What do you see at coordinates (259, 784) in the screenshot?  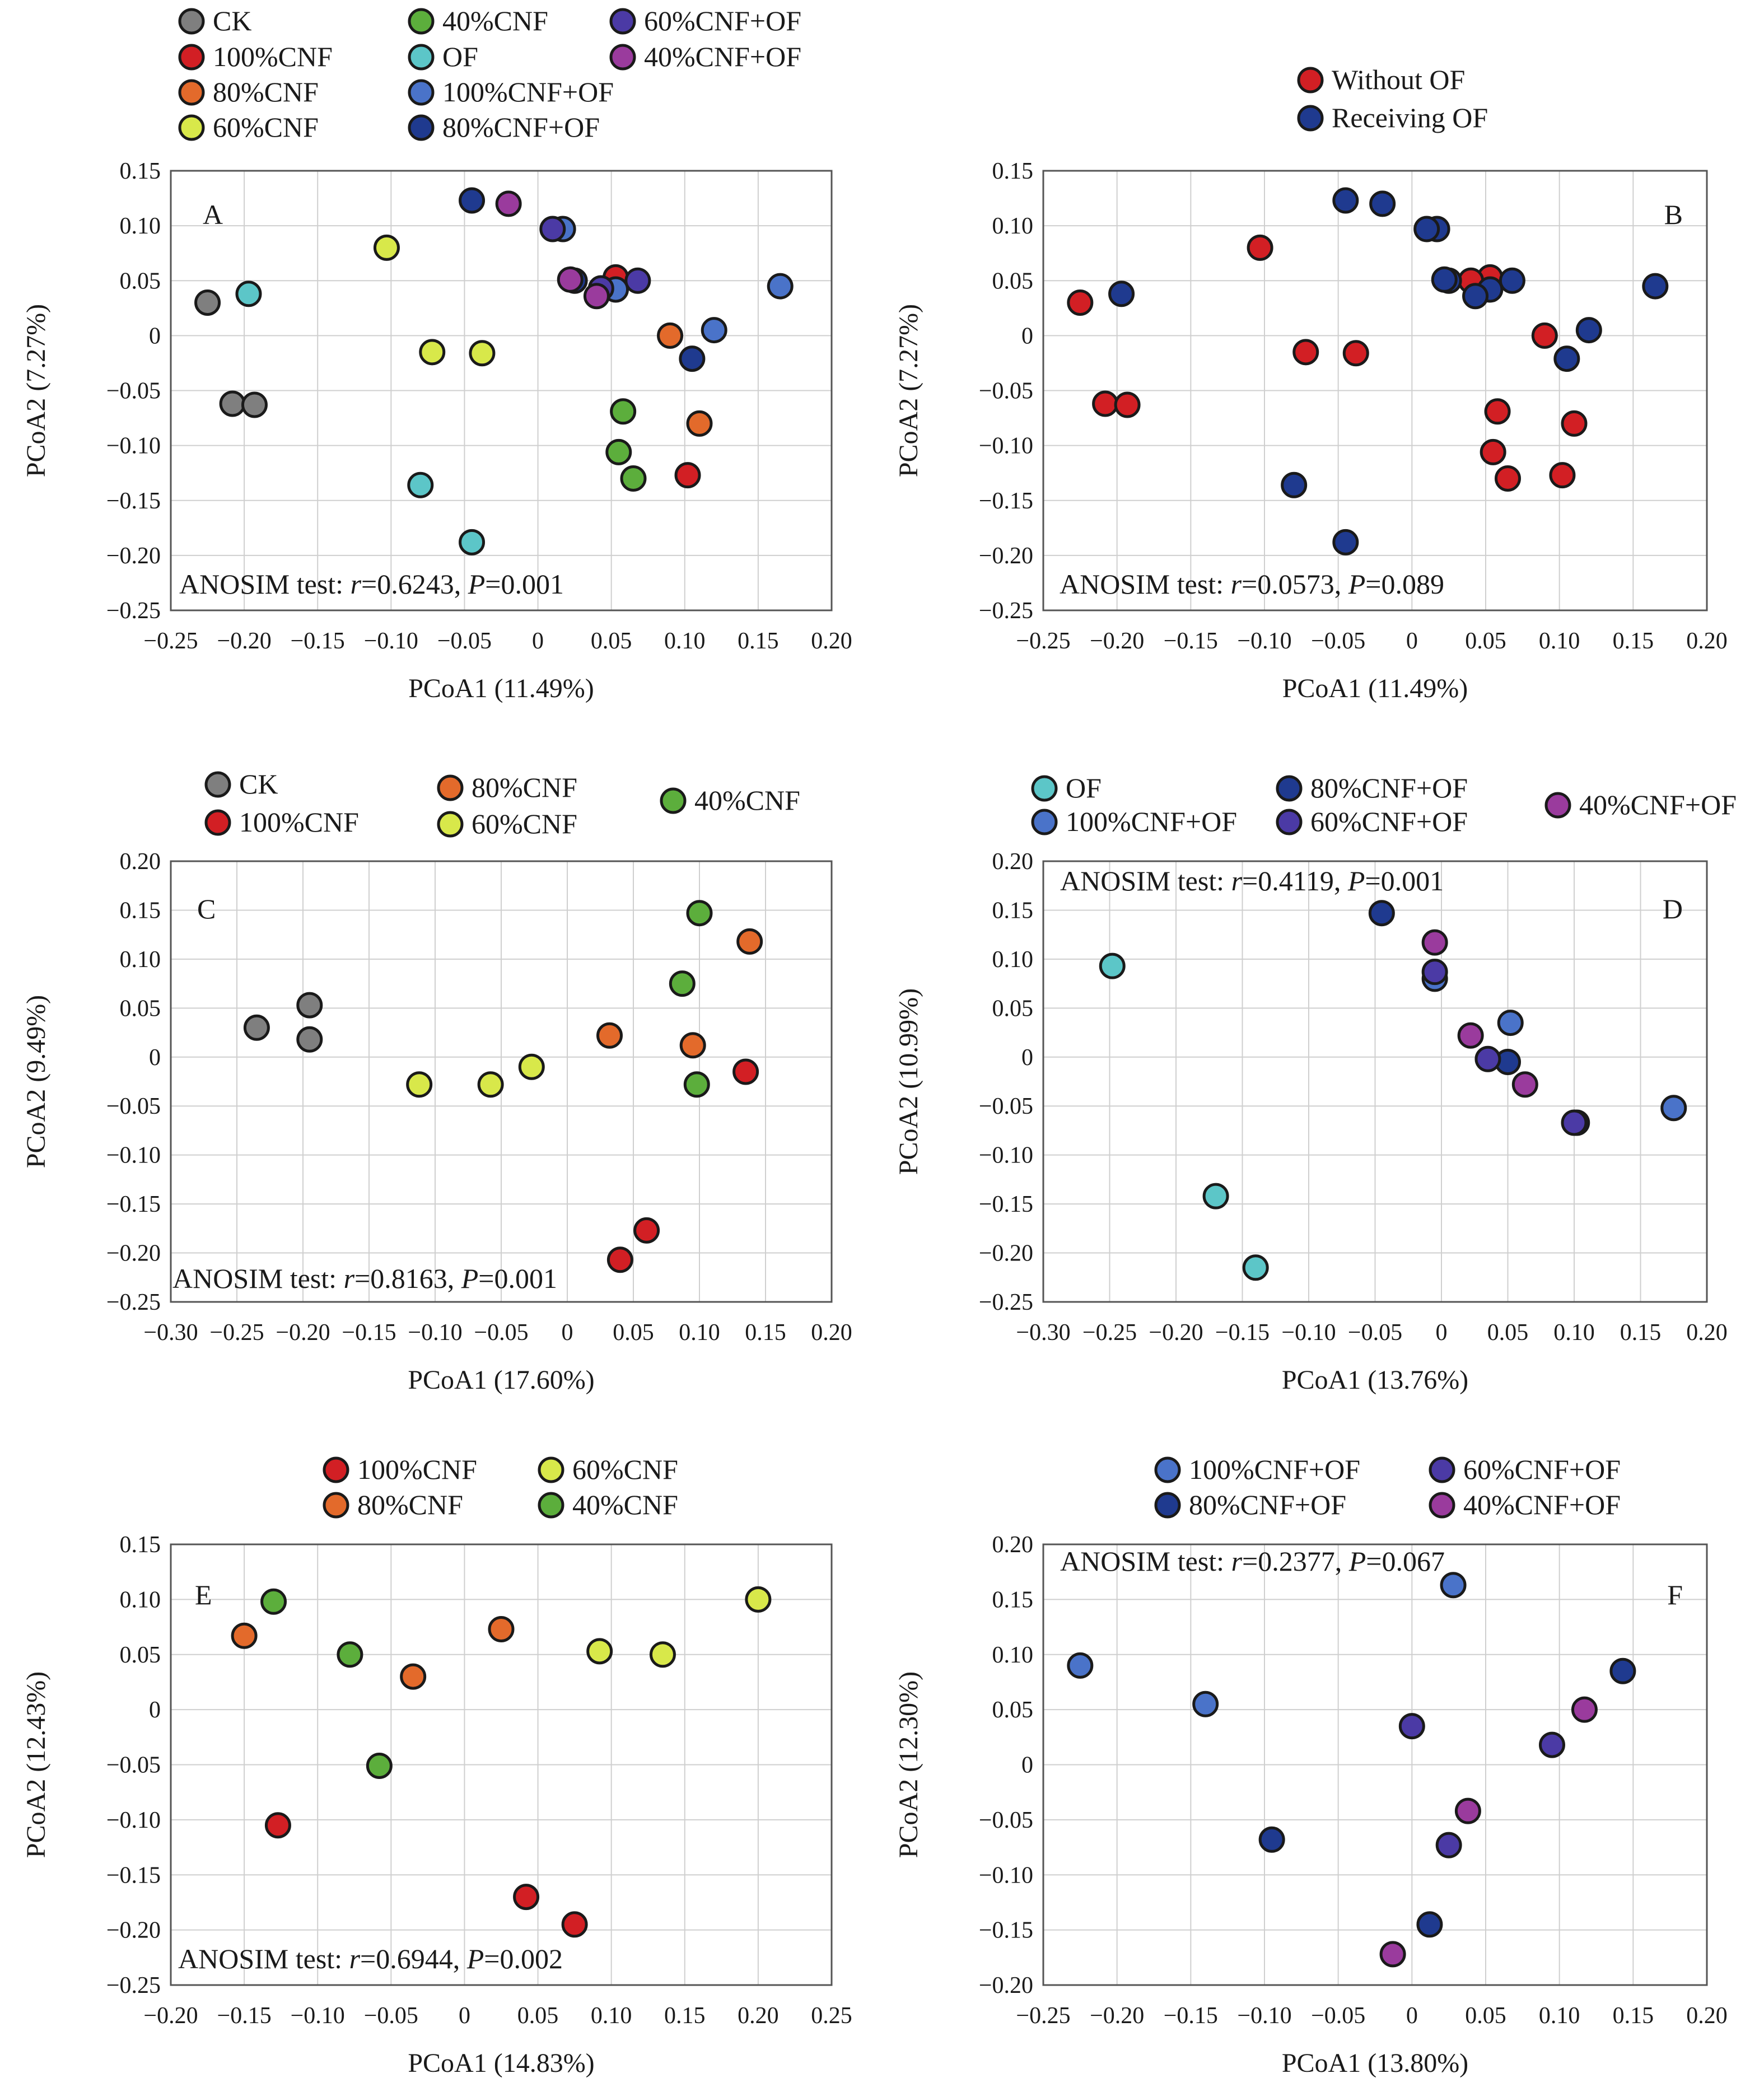 I see `legend-label: CK` at bounding box center [259, 784].